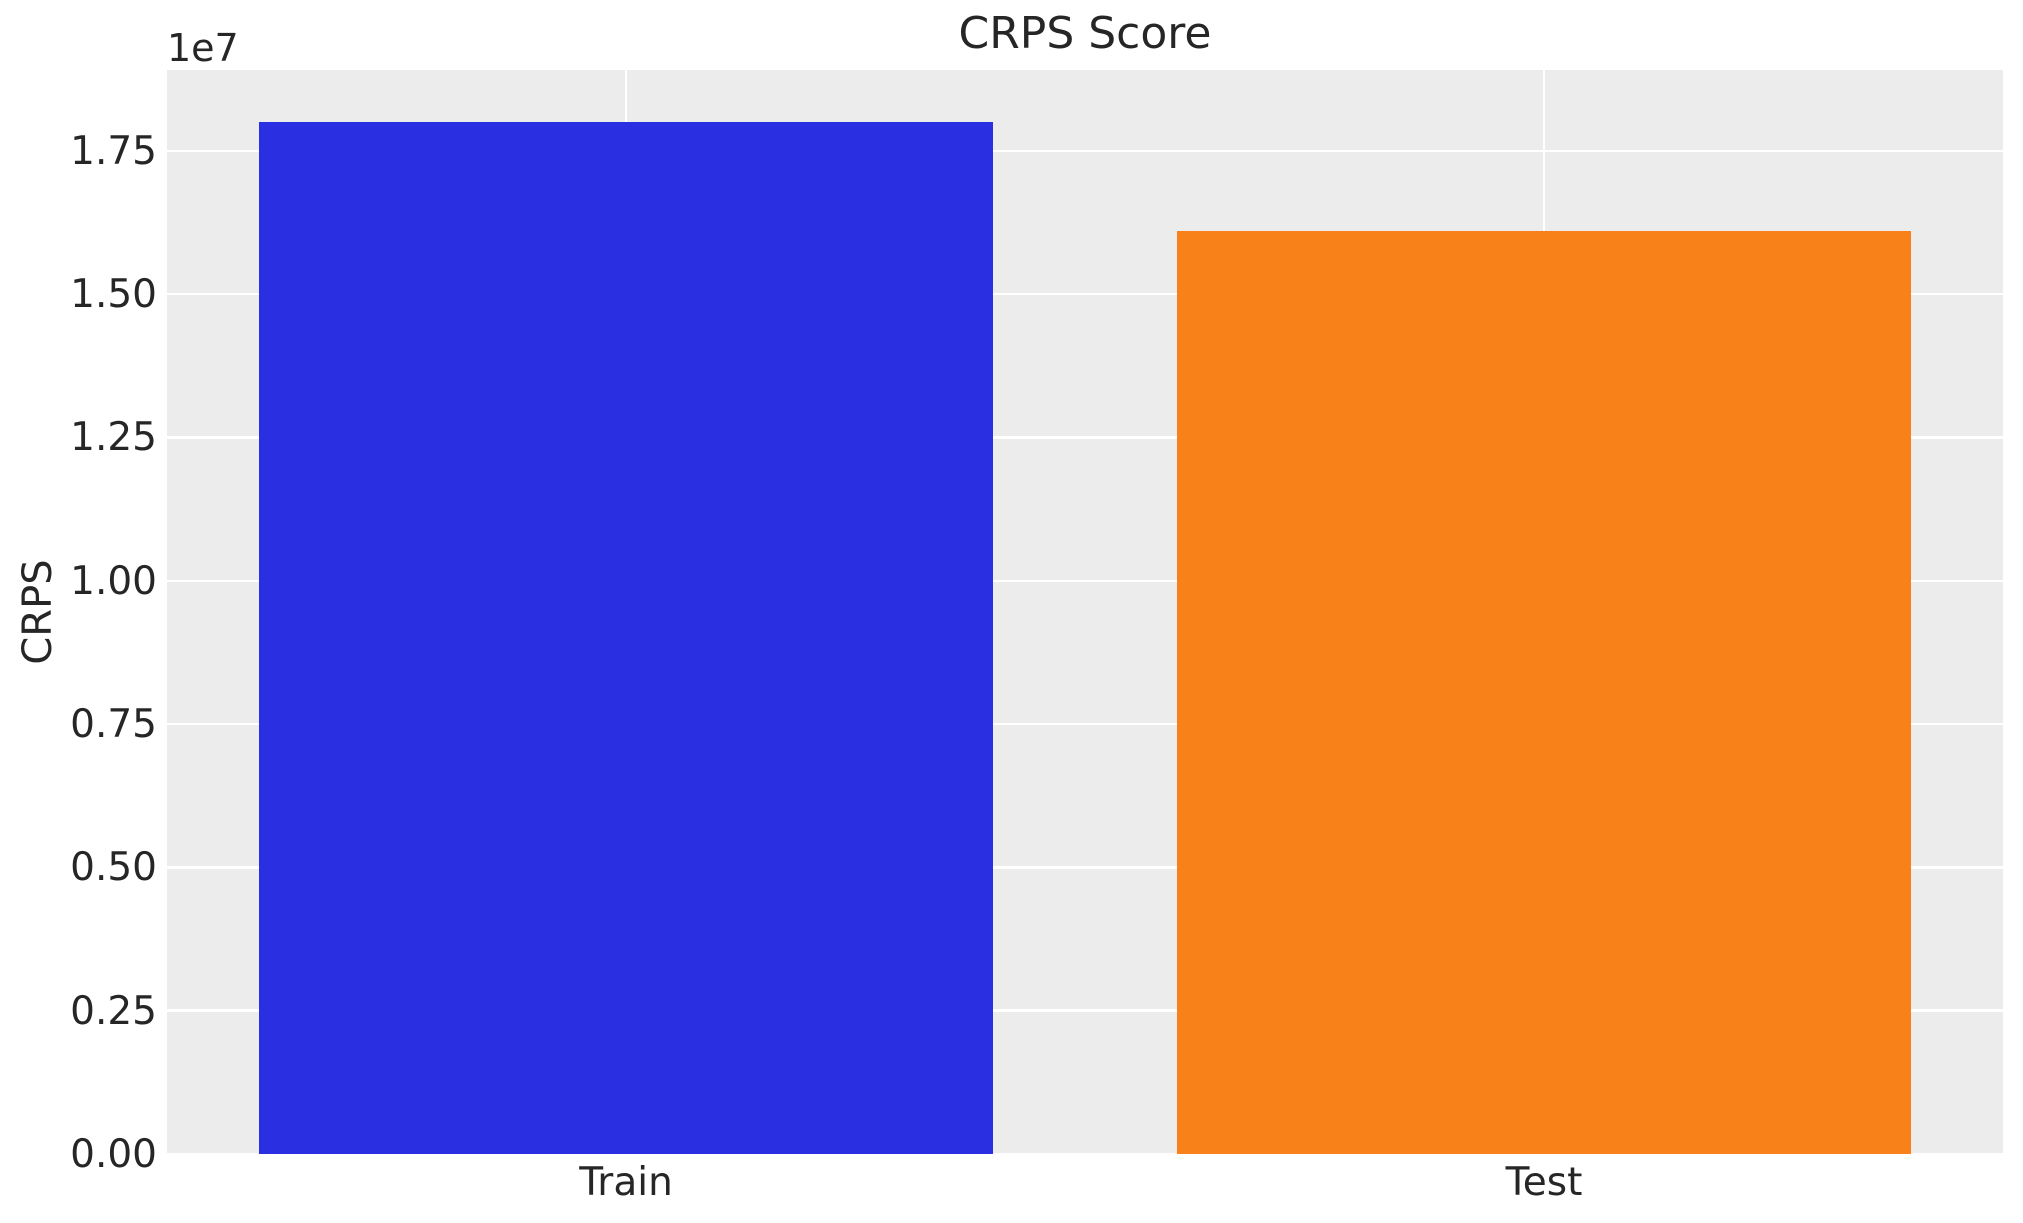 This screenshot has width=2023, height=1223. Describe the element at coordinates (113, 1011) in the screenshot. I see `y-tick-label: 0.25` at that location.